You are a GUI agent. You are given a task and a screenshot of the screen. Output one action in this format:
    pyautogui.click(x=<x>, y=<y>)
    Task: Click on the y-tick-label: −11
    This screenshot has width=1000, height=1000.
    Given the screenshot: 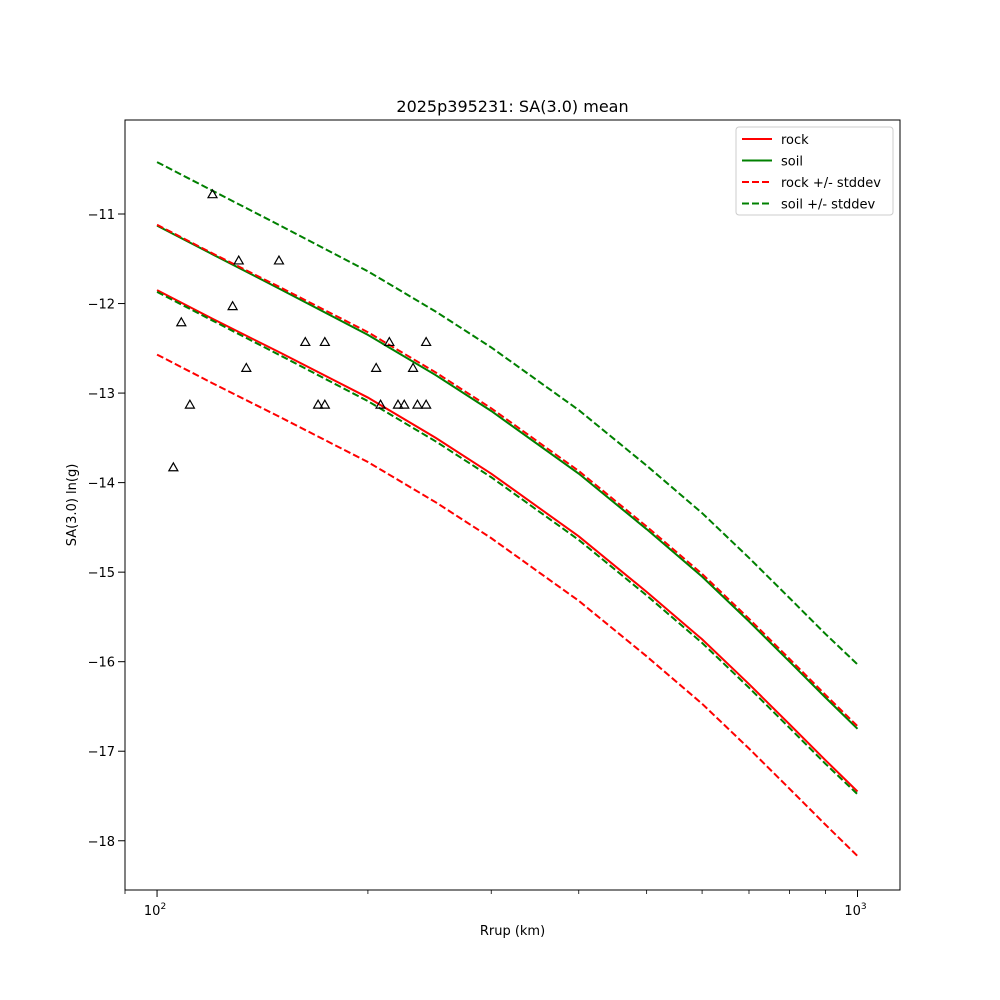 What is the action you would take?
    pyautogui.click(x=101, y=215)
    